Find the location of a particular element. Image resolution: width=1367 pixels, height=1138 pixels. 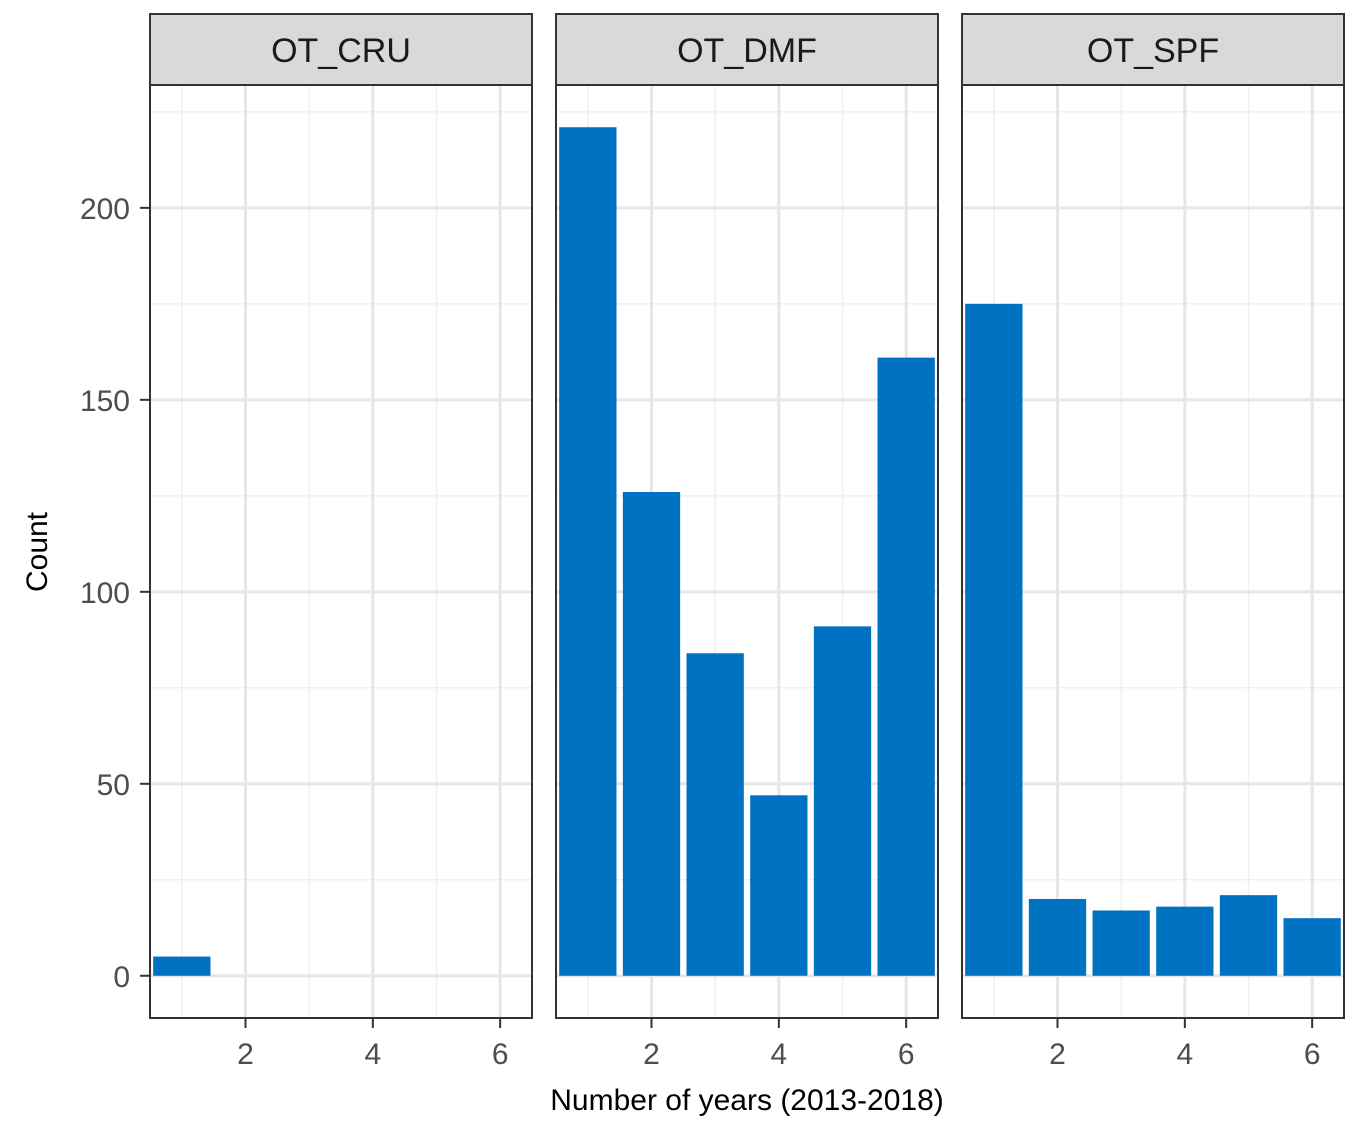

facet-strip-label: OT_SPF is located at coordinates (1153, 51).